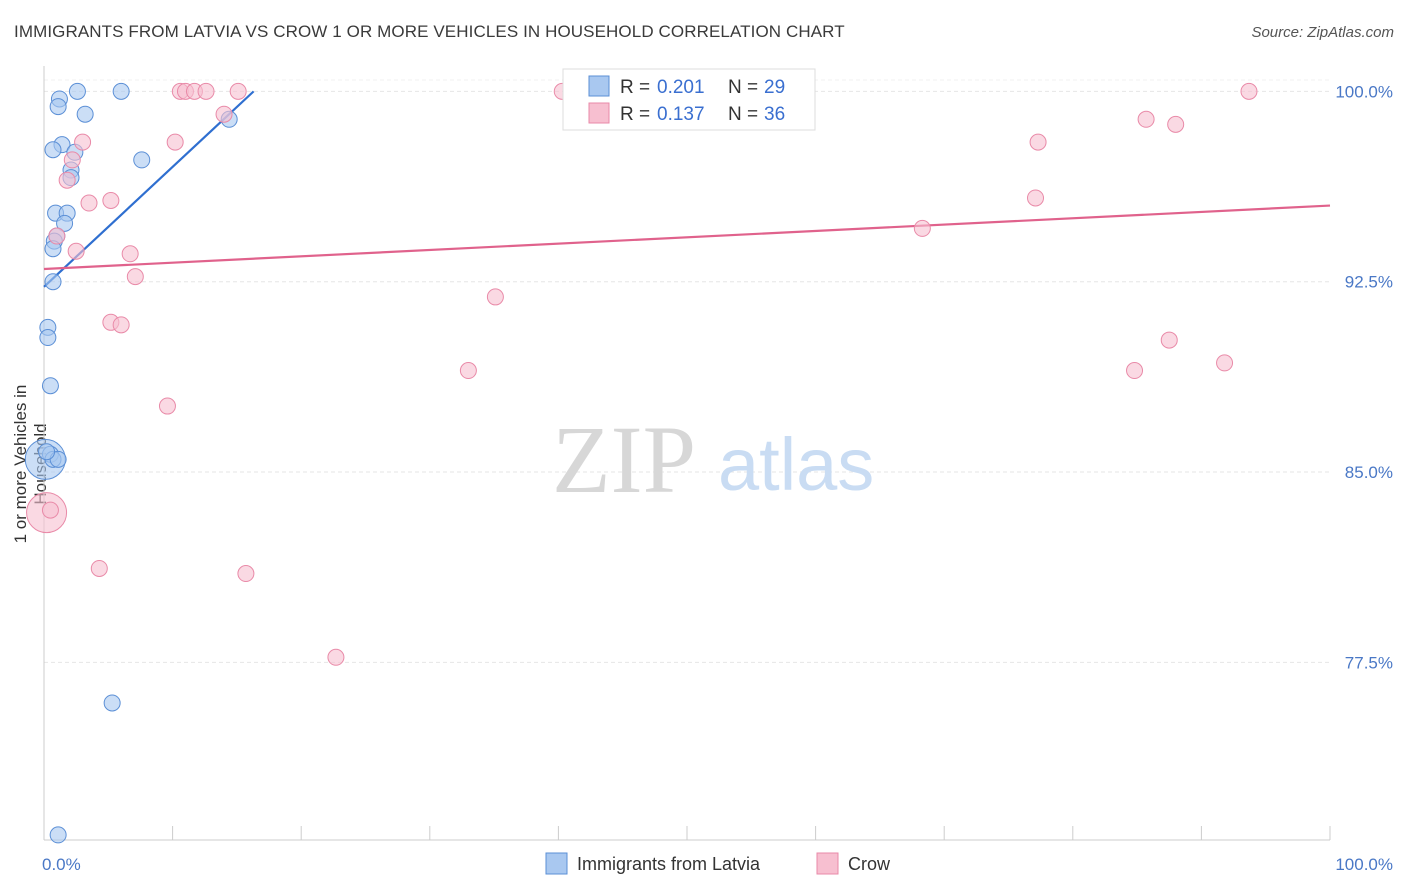 The width and height of the screenshot is (1406, 892). I want to click on legend-n-label-1: N =, so click(743, 87).